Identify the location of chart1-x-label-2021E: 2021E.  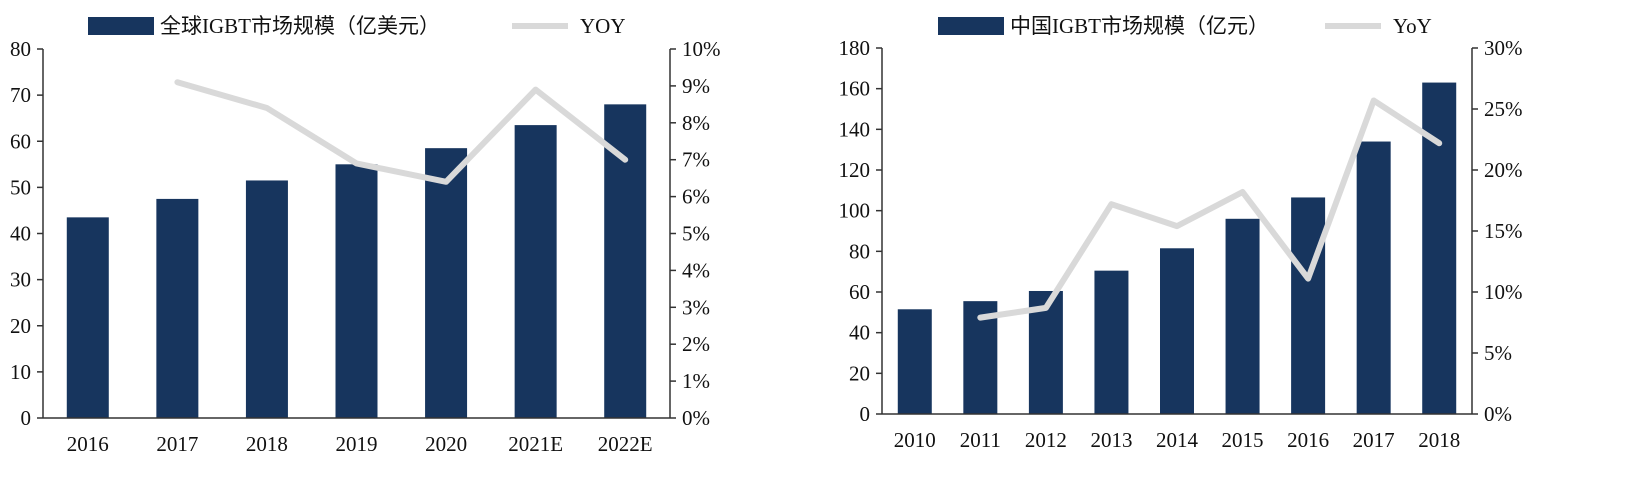
(535, 444).